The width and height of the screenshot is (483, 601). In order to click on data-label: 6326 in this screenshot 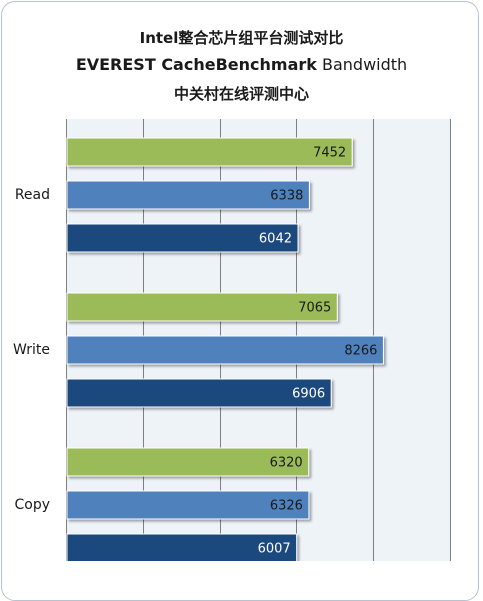, I will do `click(286, 506)`.